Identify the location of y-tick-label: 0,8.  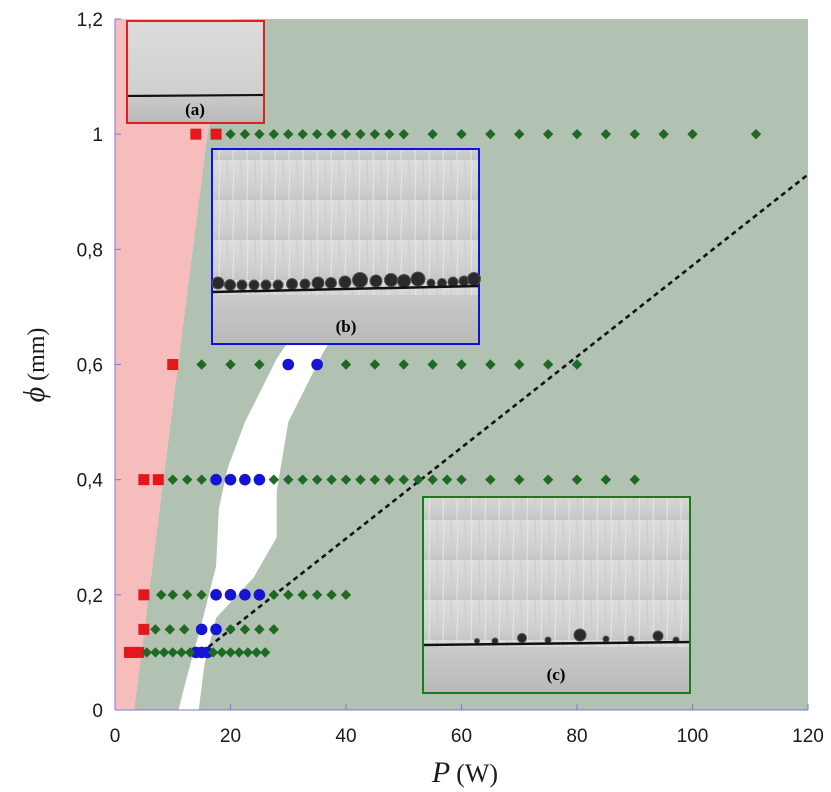
(90, 250).